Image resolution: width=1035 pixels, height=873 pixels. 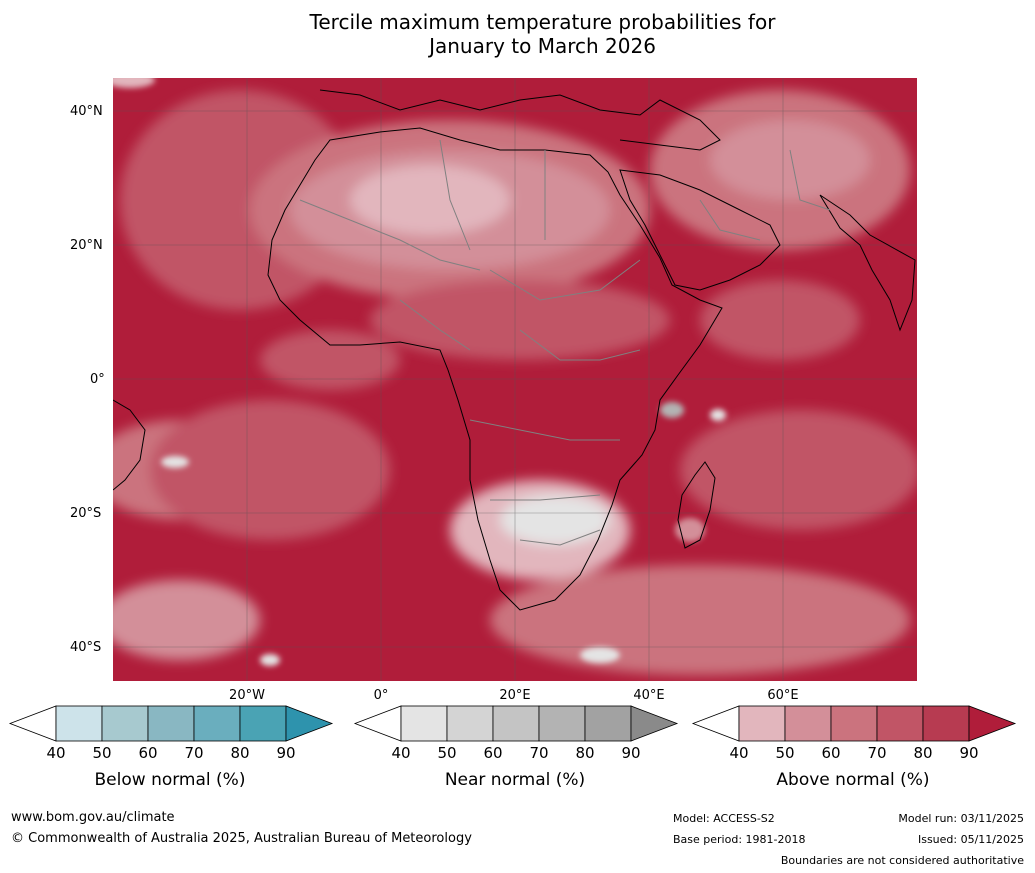 What do you see at coordinates (194, 753) in the screenshot?
I see `below-tick-label: 70` at bounding box center [194, 753].